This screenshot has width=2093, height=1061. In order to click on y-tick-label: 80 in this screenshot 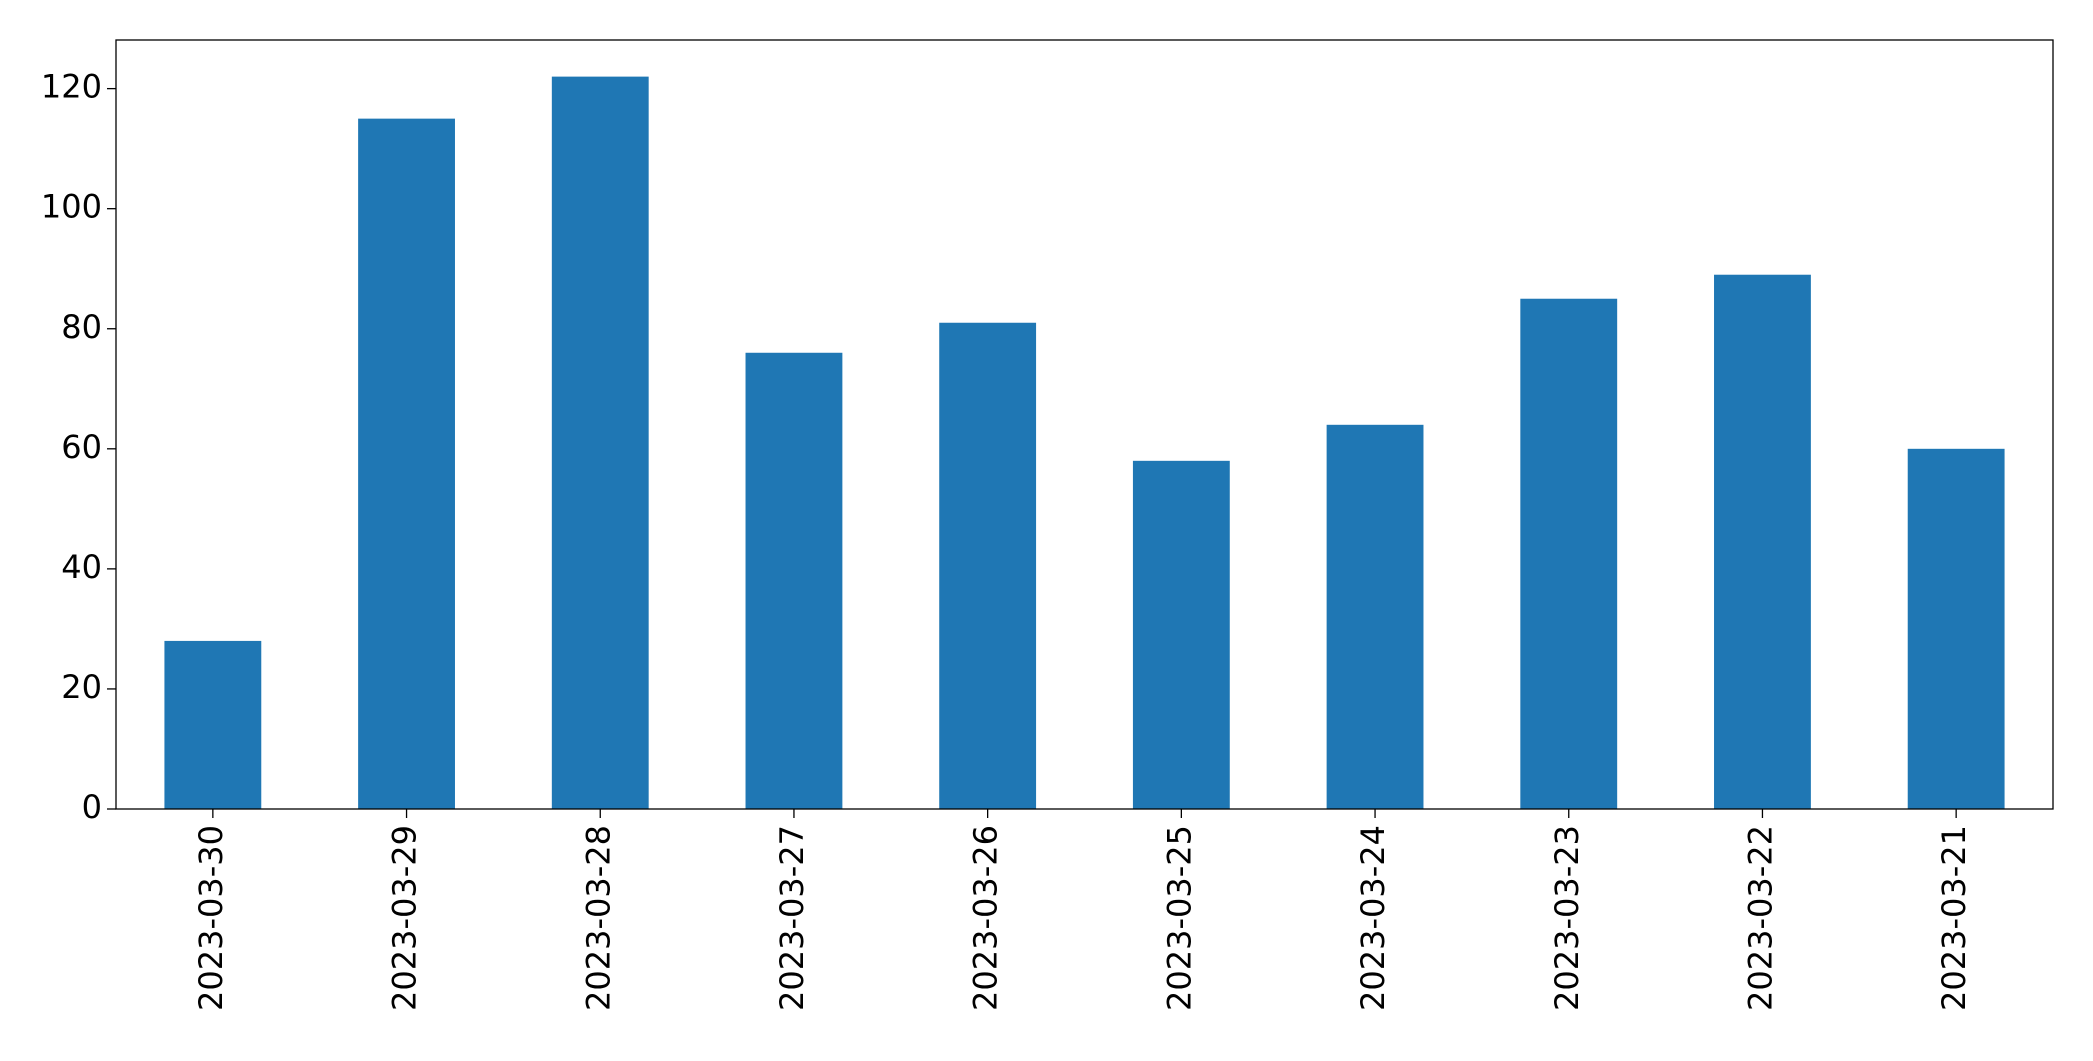, I will do `click(81, 327)`.